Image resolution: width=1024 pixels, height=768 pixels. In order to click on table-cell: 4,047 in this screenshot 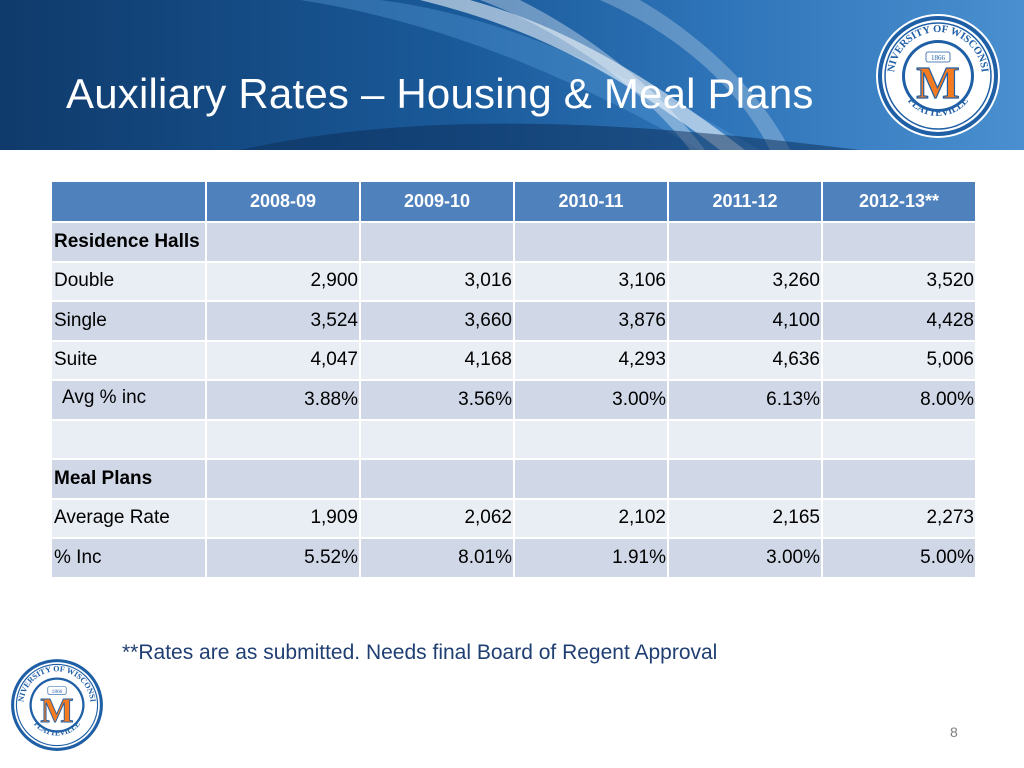, I will do `click(283, 360)`.